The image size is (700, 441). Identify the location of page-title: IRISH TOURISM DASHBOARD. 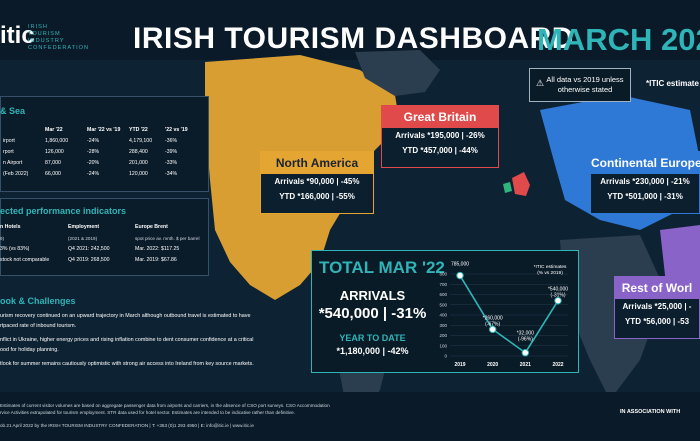
(353, 38).